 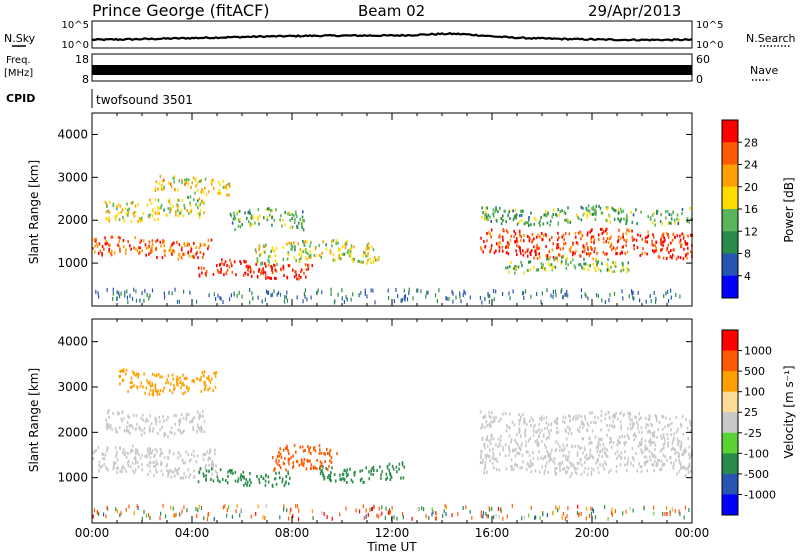 I want to click on x-tick-label: 00:00, so click(x=92, y=533).